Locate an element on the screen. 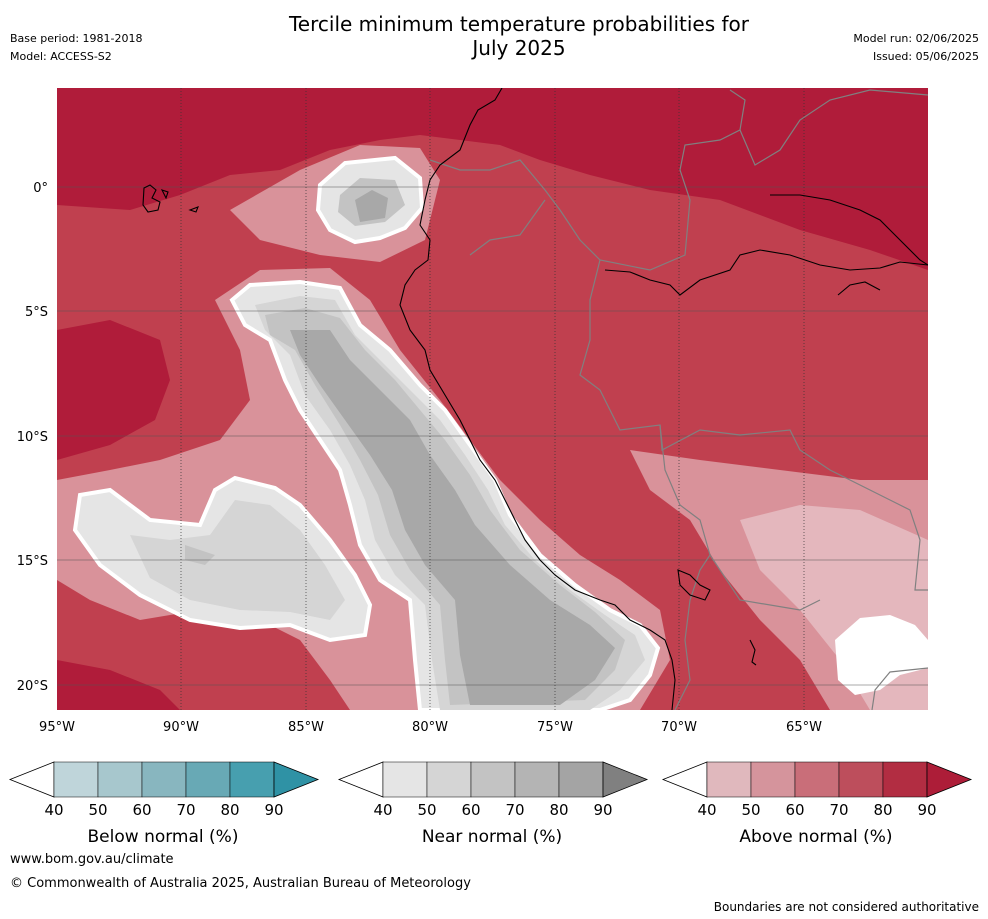 The width and height of the screenshot is (988, 919). lon-label-90w: 90°W is located at coordinates (181, 727).